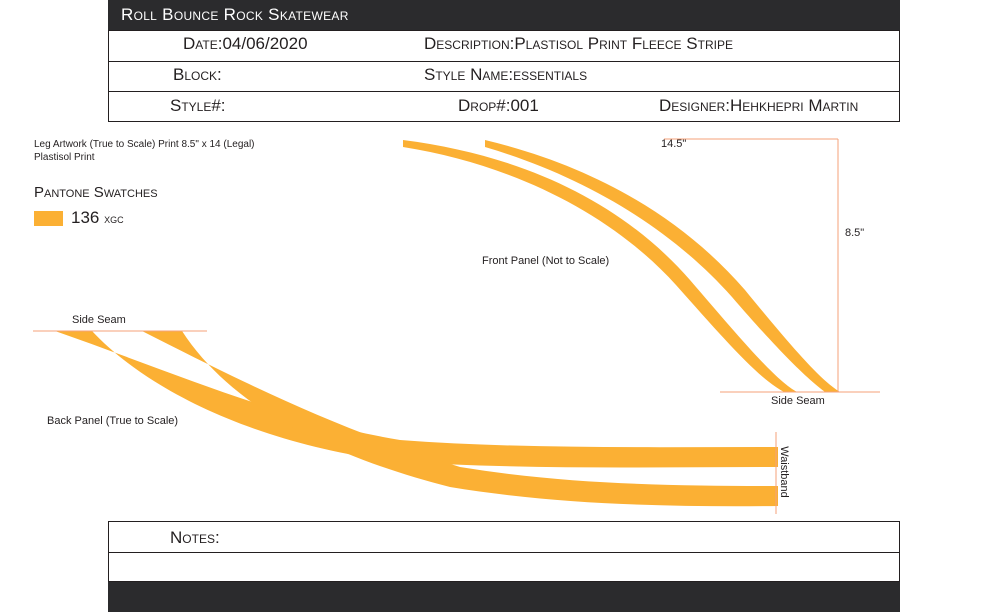 This screenshot has width=1008, height=612. What do you see at coordinates (504, 537) in the screenshot?
I see `notes-box` at bounding box center [504, 537].